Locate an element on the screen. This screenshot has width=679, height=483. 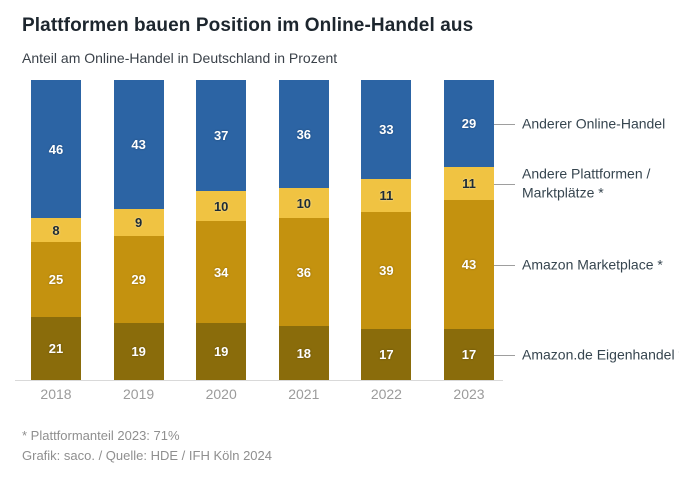
legend-item-amazon-marketplace: Amazon Marketplace * is located at coordinates (592, 263).